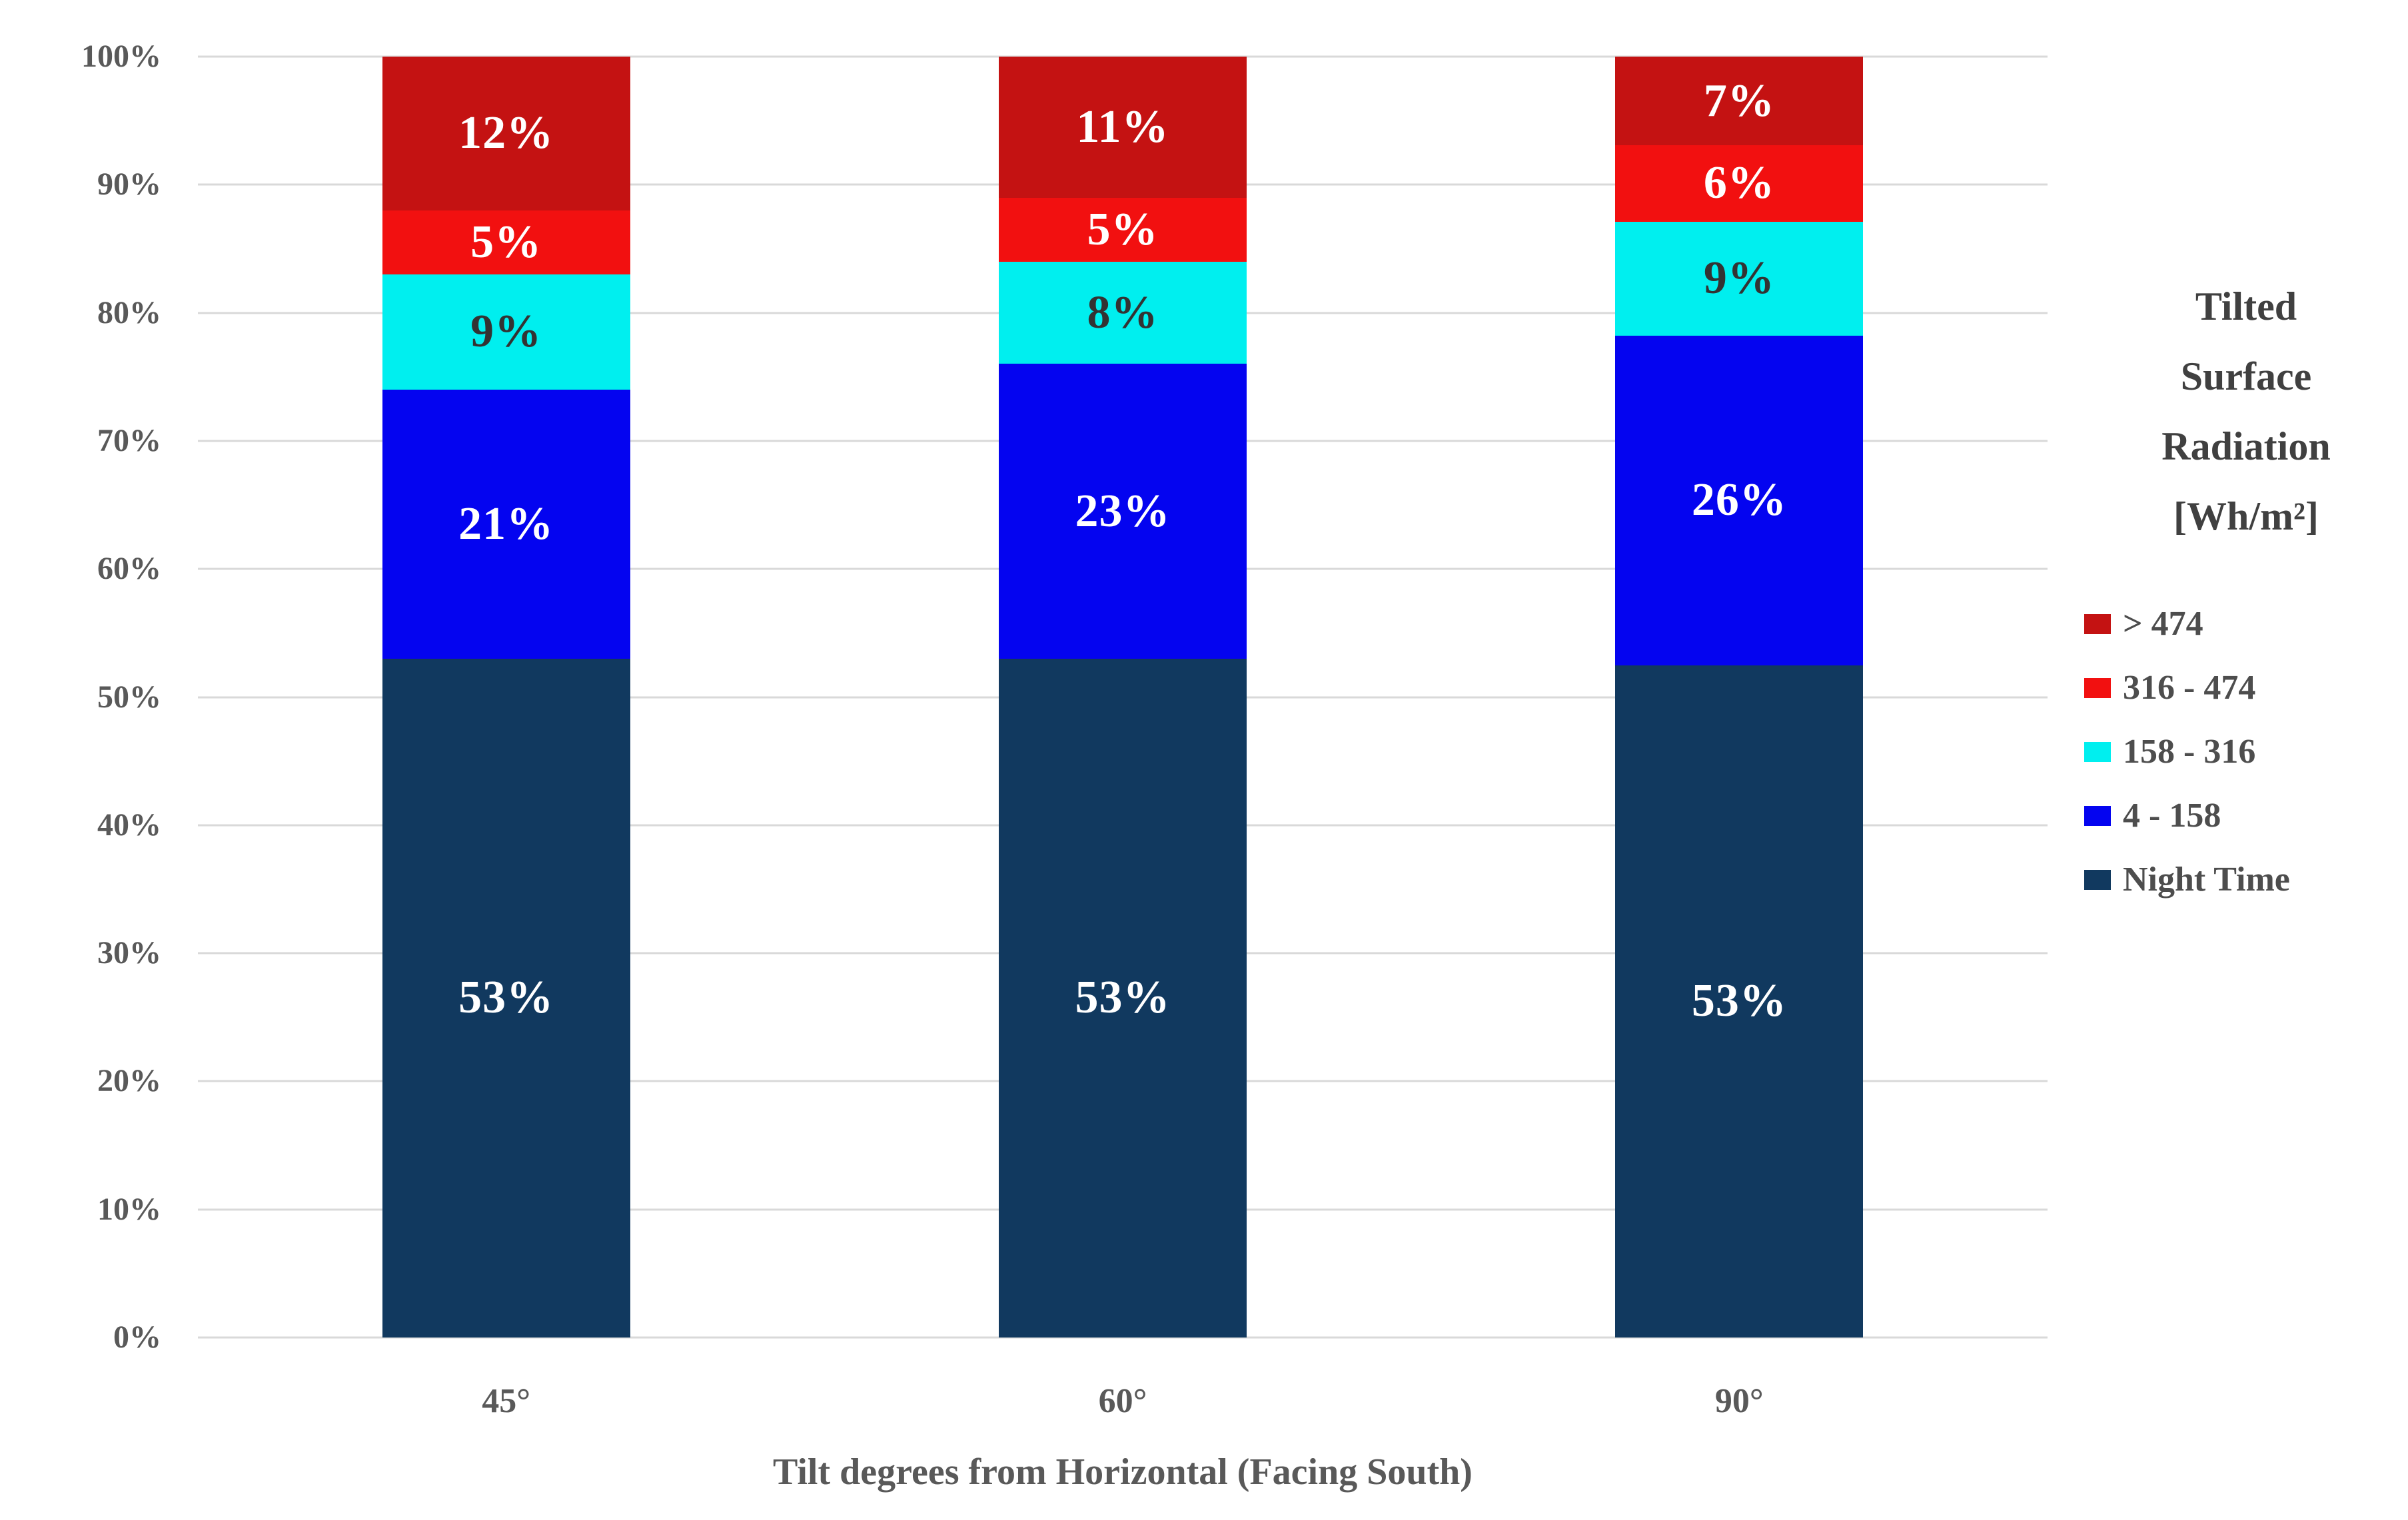 The image size is (2408, 1520). Describe the element at coordinates (121, 56) in the screenshot. I see `y-axis-tick-label: 100%` at that location.